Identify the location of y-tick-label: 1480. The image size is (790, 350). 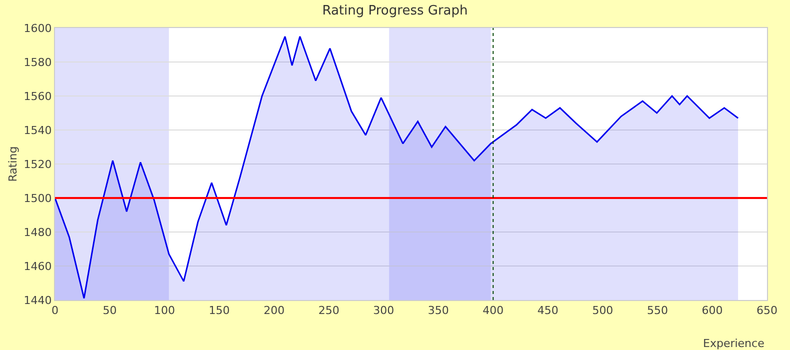
(38, 232).